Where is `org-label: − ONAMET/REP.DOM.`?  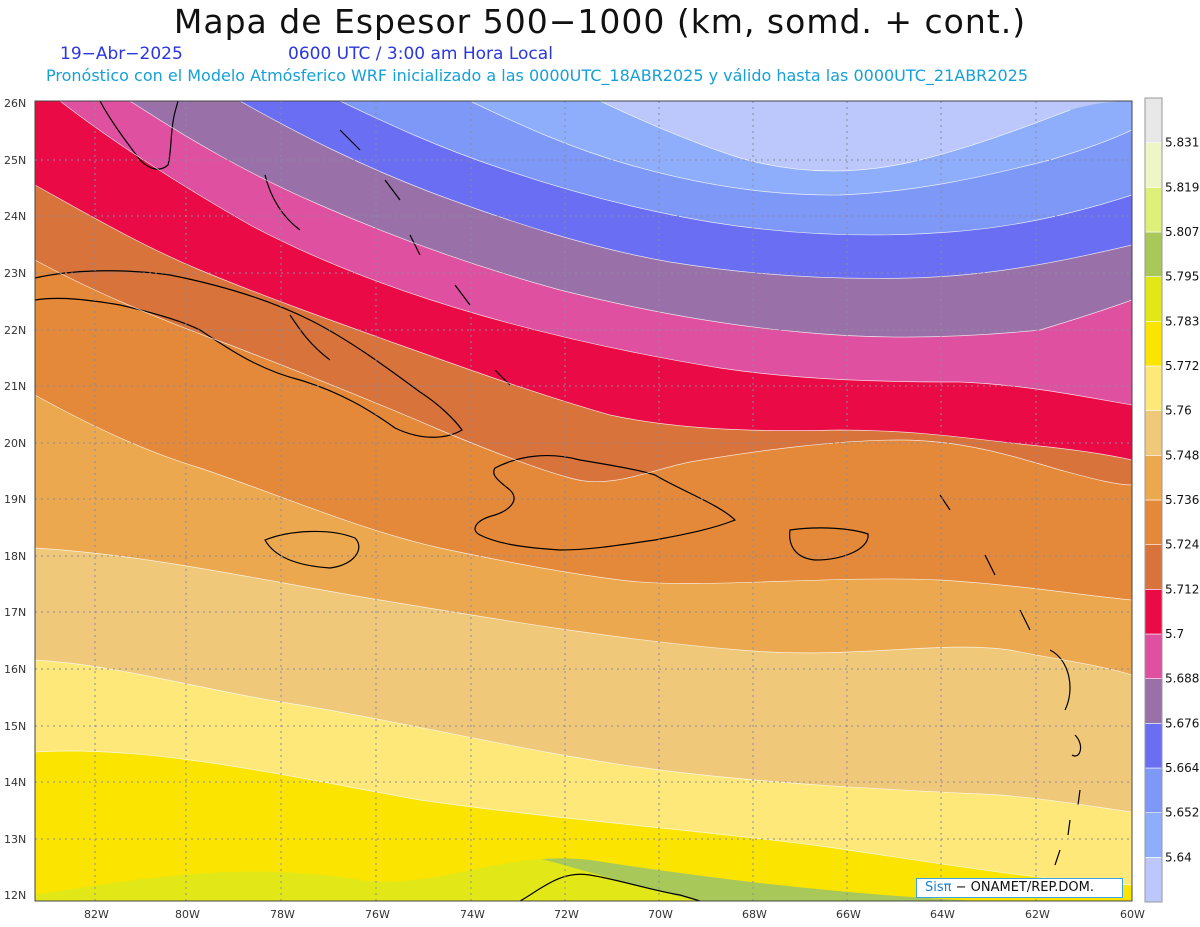
org-label: − ONAMET/REP.DOM. is located at coordinates (1023, 887).